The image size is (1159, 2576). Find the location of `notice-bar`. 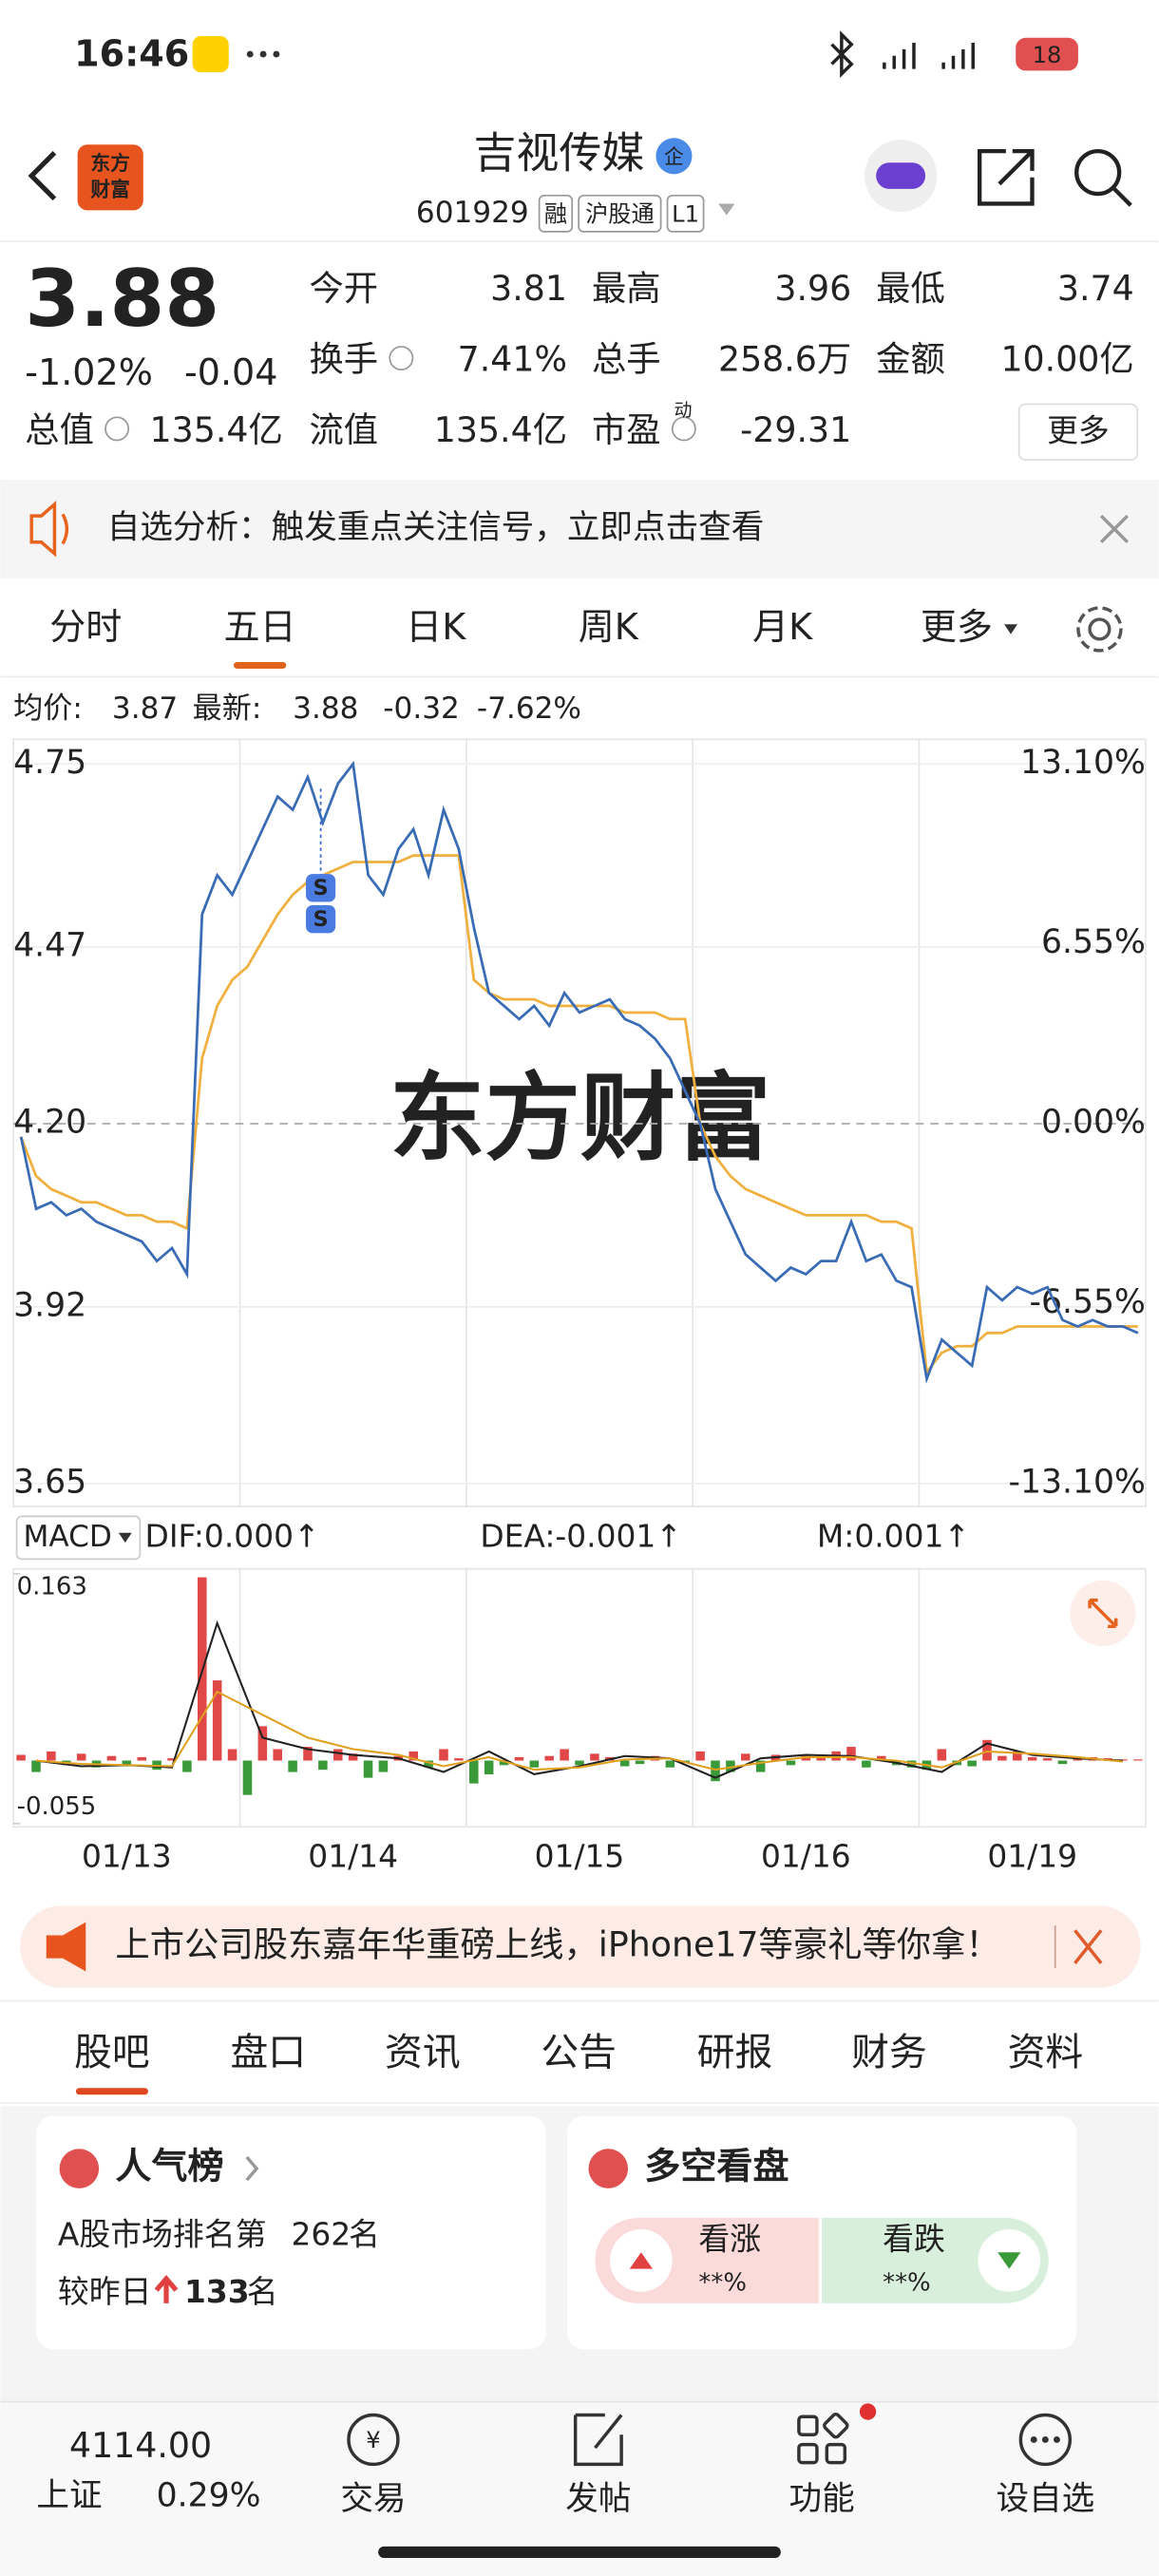

notice-bar is located at coordinates (579, 529).